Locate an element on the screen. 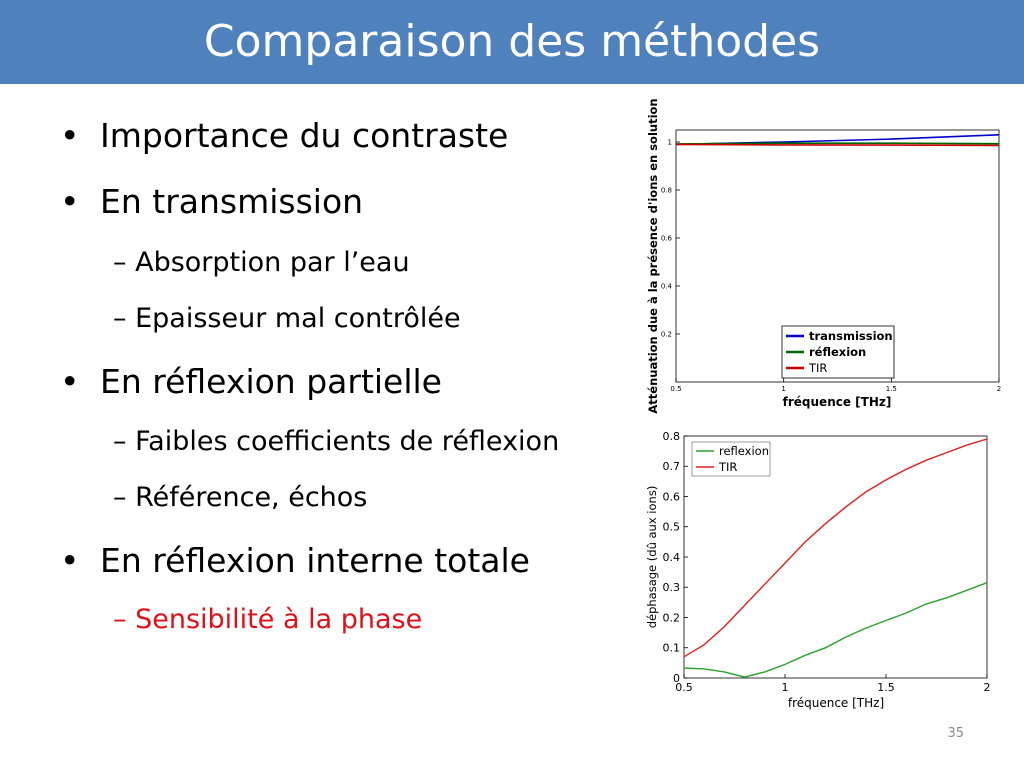 This screenshot has height=768, width=1024. sub-bullet-text: Faibles coefficients de réflexion is located at coordinates (347, 441).